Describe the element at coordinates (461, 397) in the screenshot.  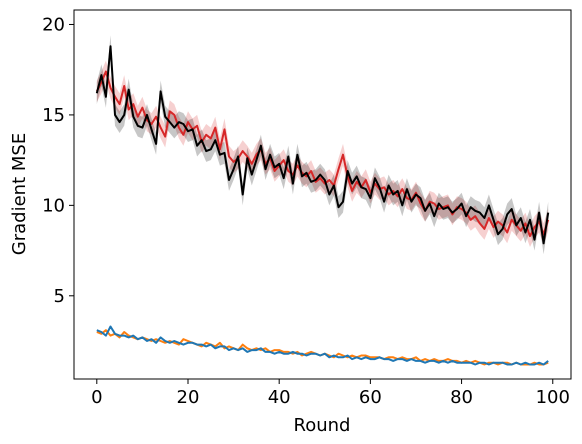
I see `x-tick-label: 80` at that location.